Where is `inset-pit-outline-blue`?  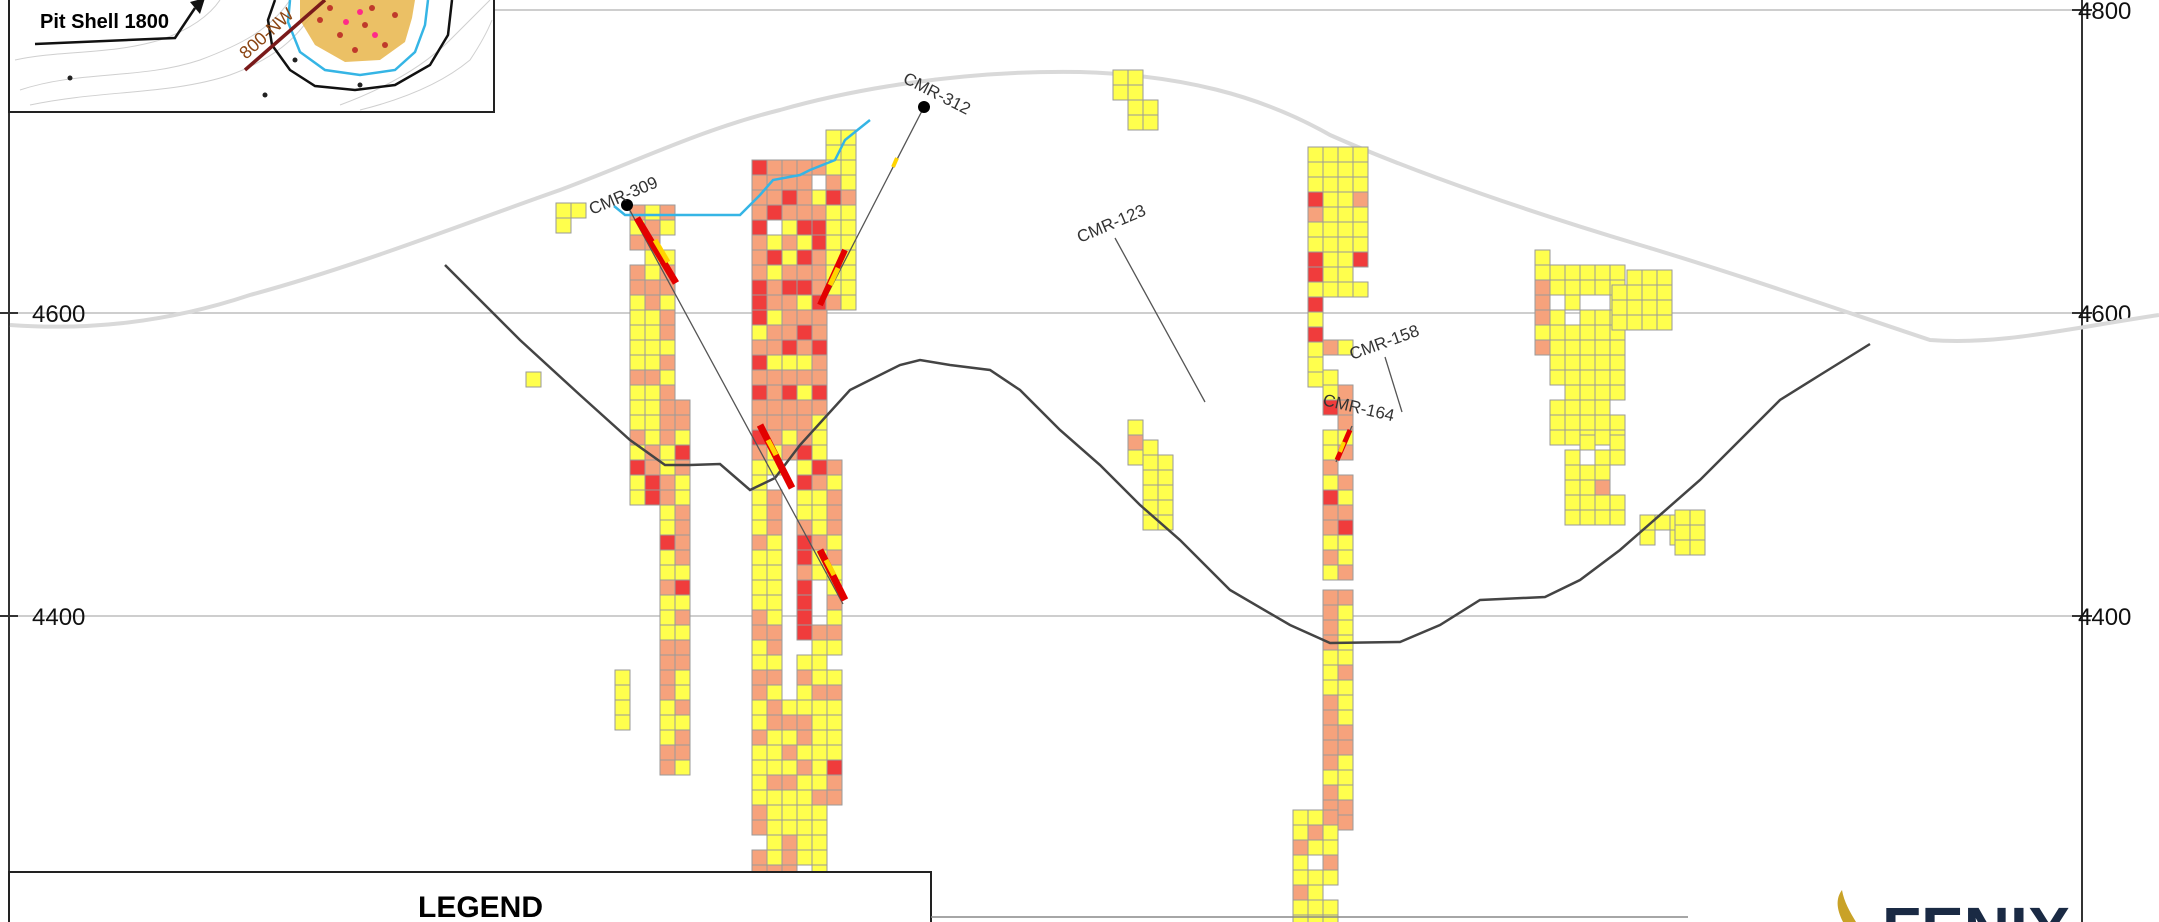 inset-pit-outline-blue is located at coordinates (358, 38).